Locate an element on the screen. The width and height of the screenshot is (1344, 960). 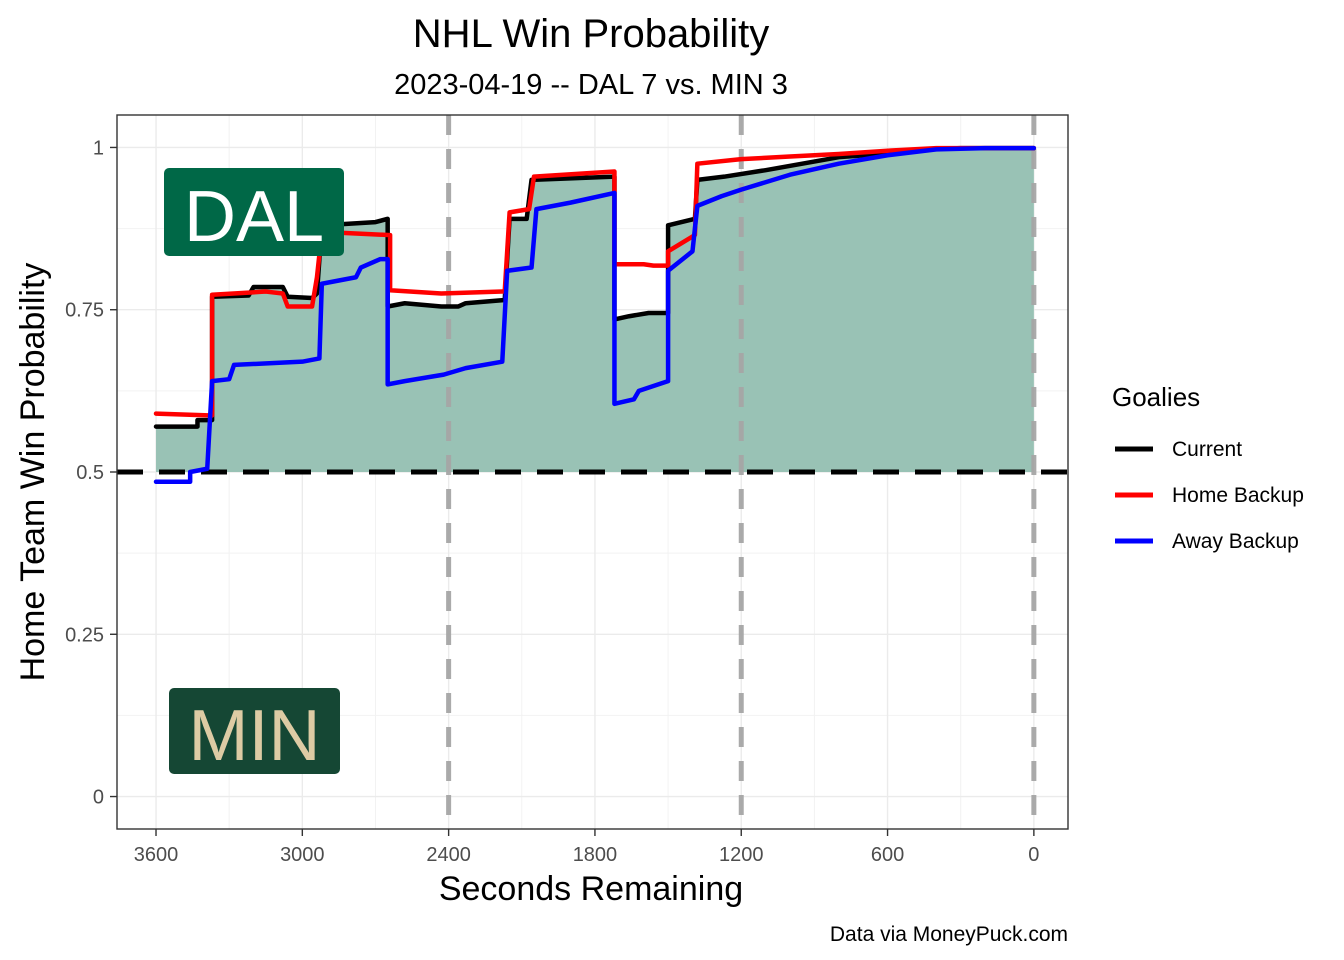
legend-entries: Current Home Backup Away Backup is located at coordinates (1209, 495).